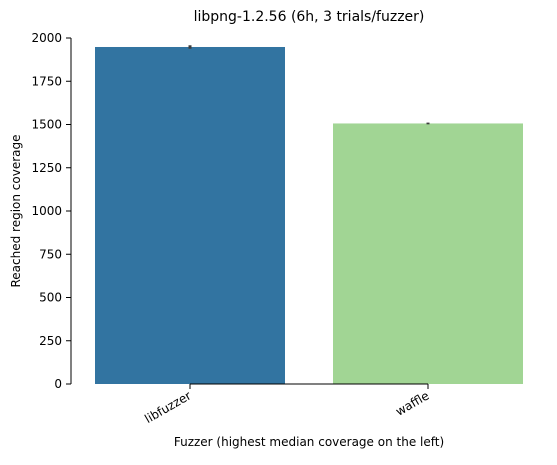 This screenshot has width=557, height=465. I want to click on error-bars-group, so click(309, 85).